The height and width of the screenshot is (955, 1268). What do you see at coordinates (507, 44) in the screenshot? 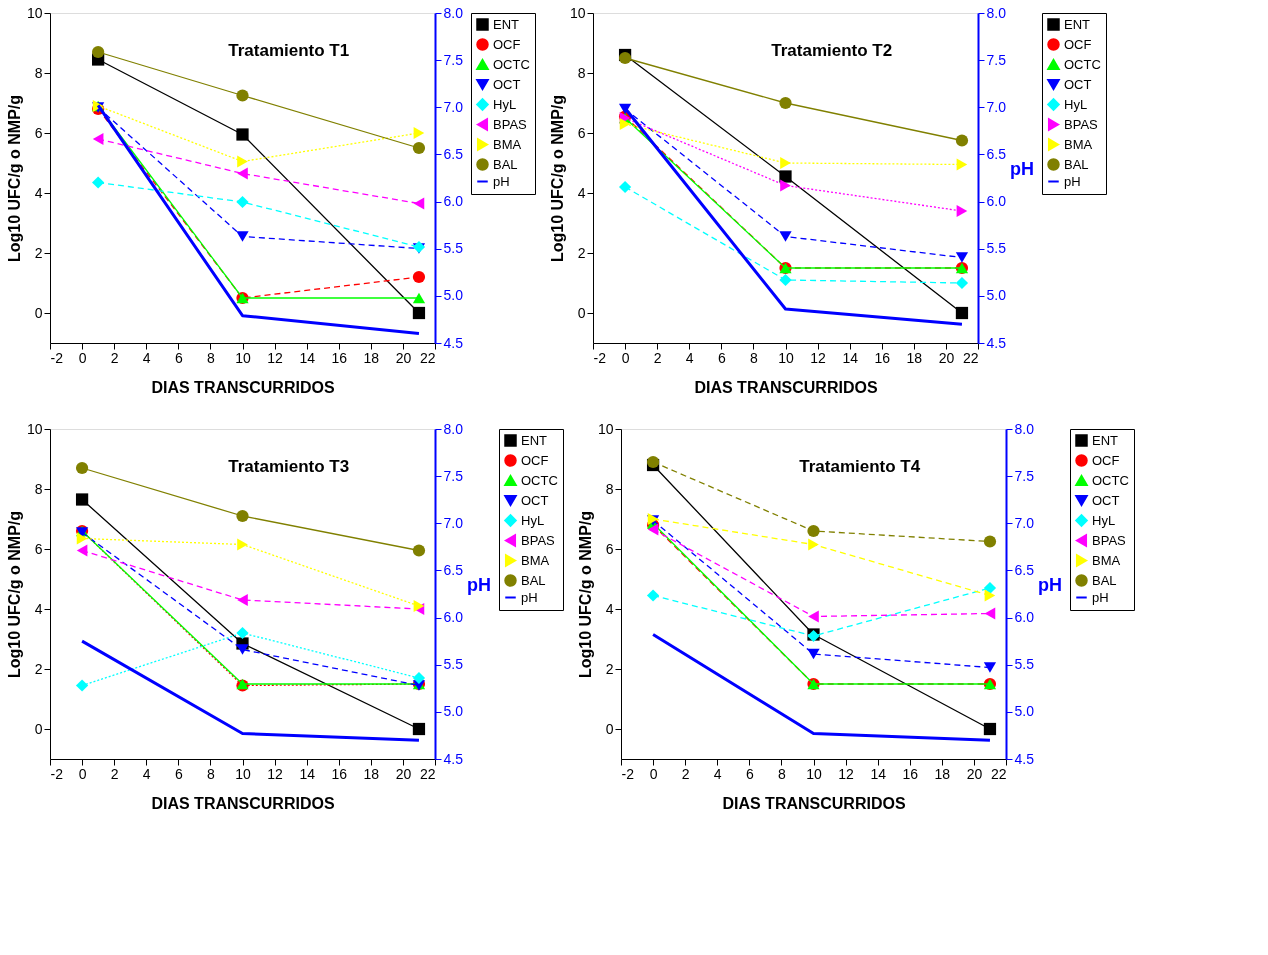
I see `legend-label: OCF` at bounding box center [507, 44].